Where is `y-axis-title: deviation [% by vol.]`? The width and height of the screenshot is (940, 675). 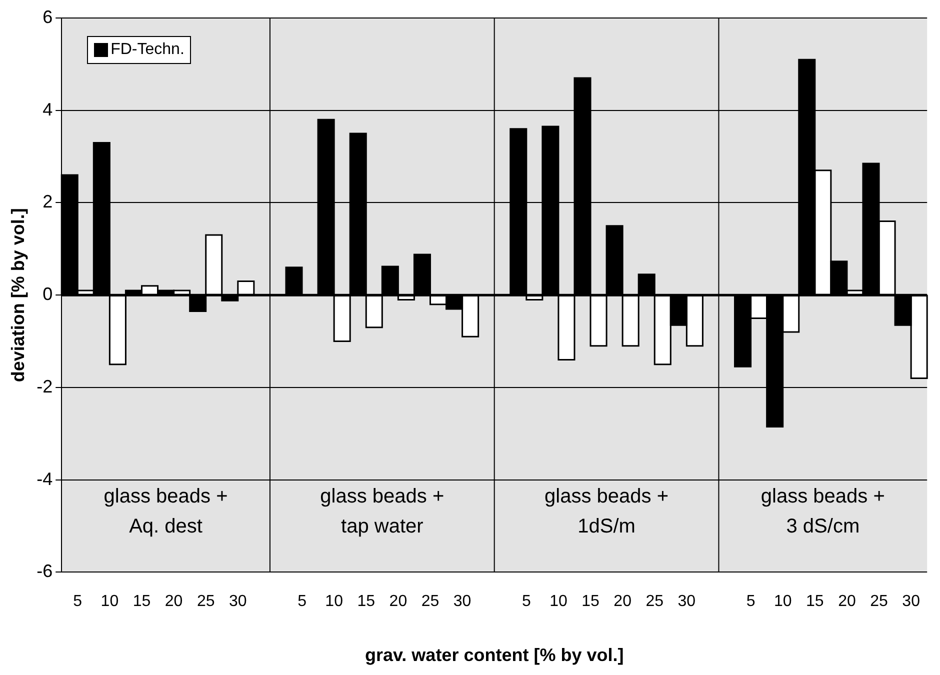
y-axis-title: deviation [% by vol.] is located at coordinates (18, 295).